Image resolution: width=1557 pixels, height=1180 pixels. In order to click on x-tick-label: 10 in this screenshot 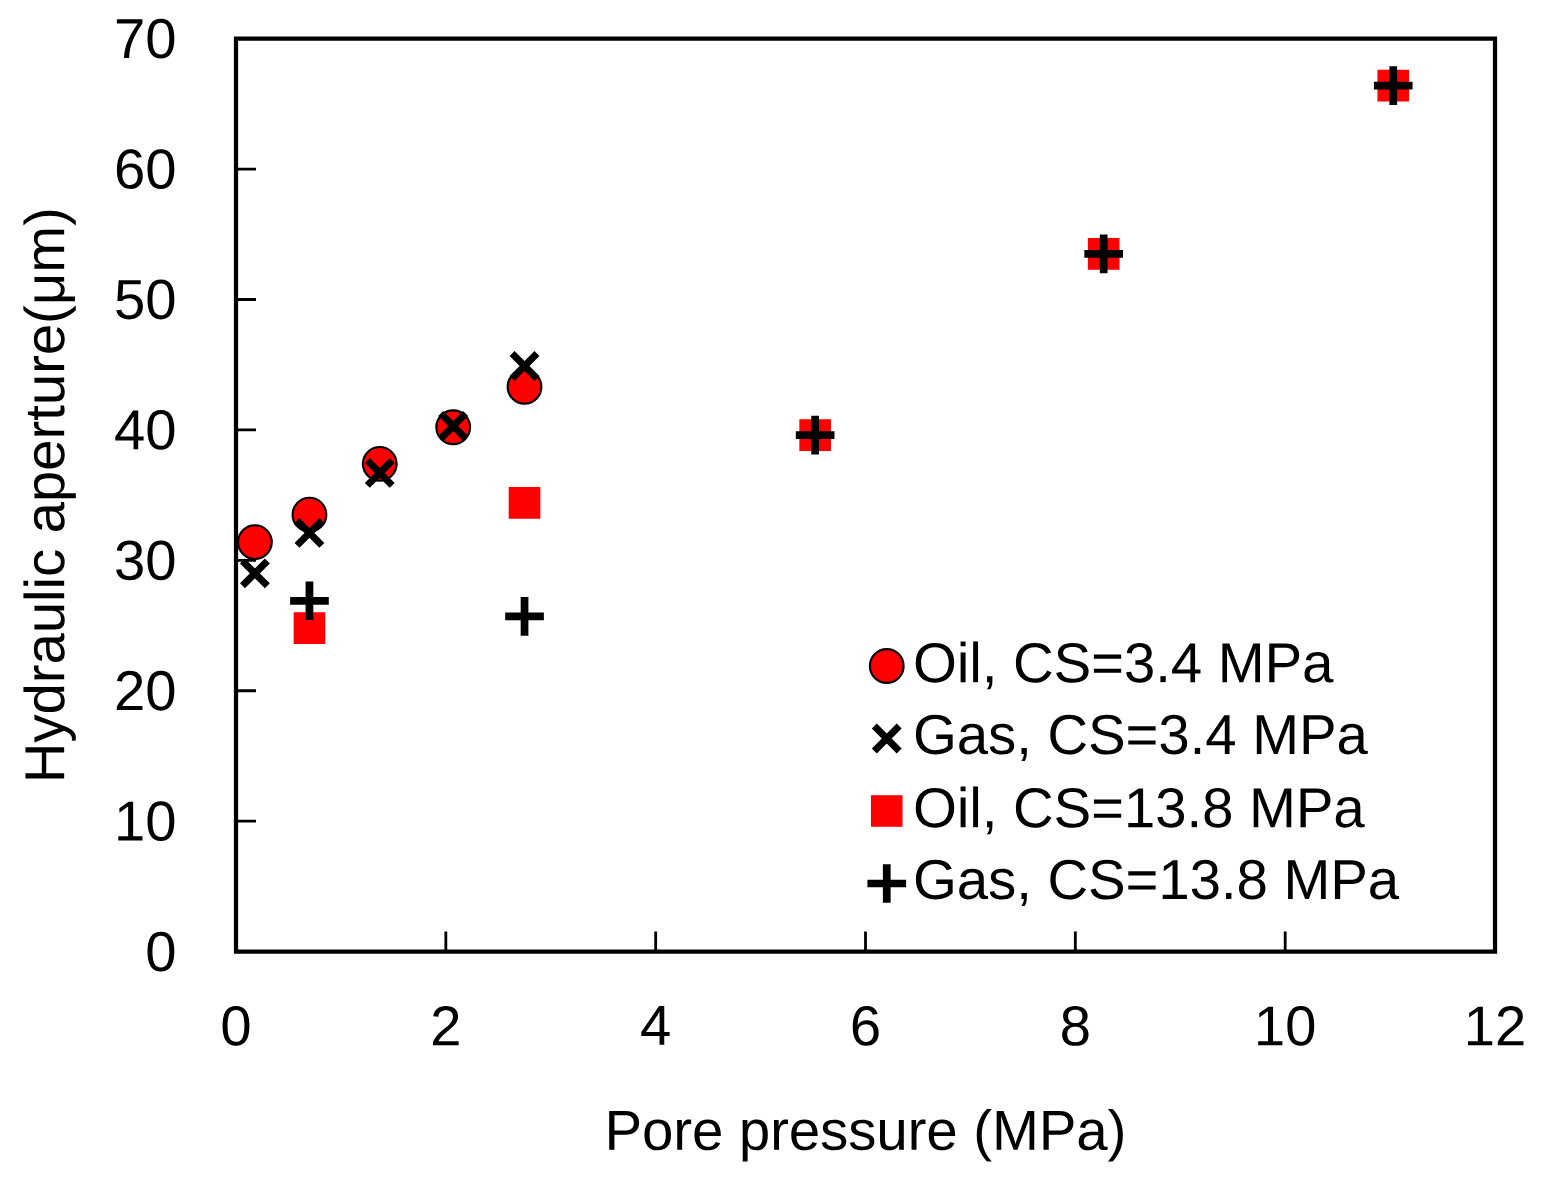, I will do `click(1286, 1025)`.